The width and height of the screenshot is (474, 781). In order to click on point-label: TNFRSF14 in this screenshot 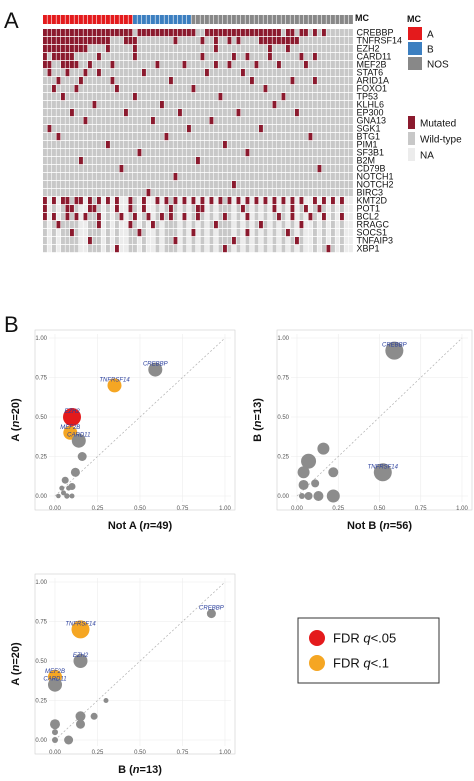, I will do `click(383, 467)`.